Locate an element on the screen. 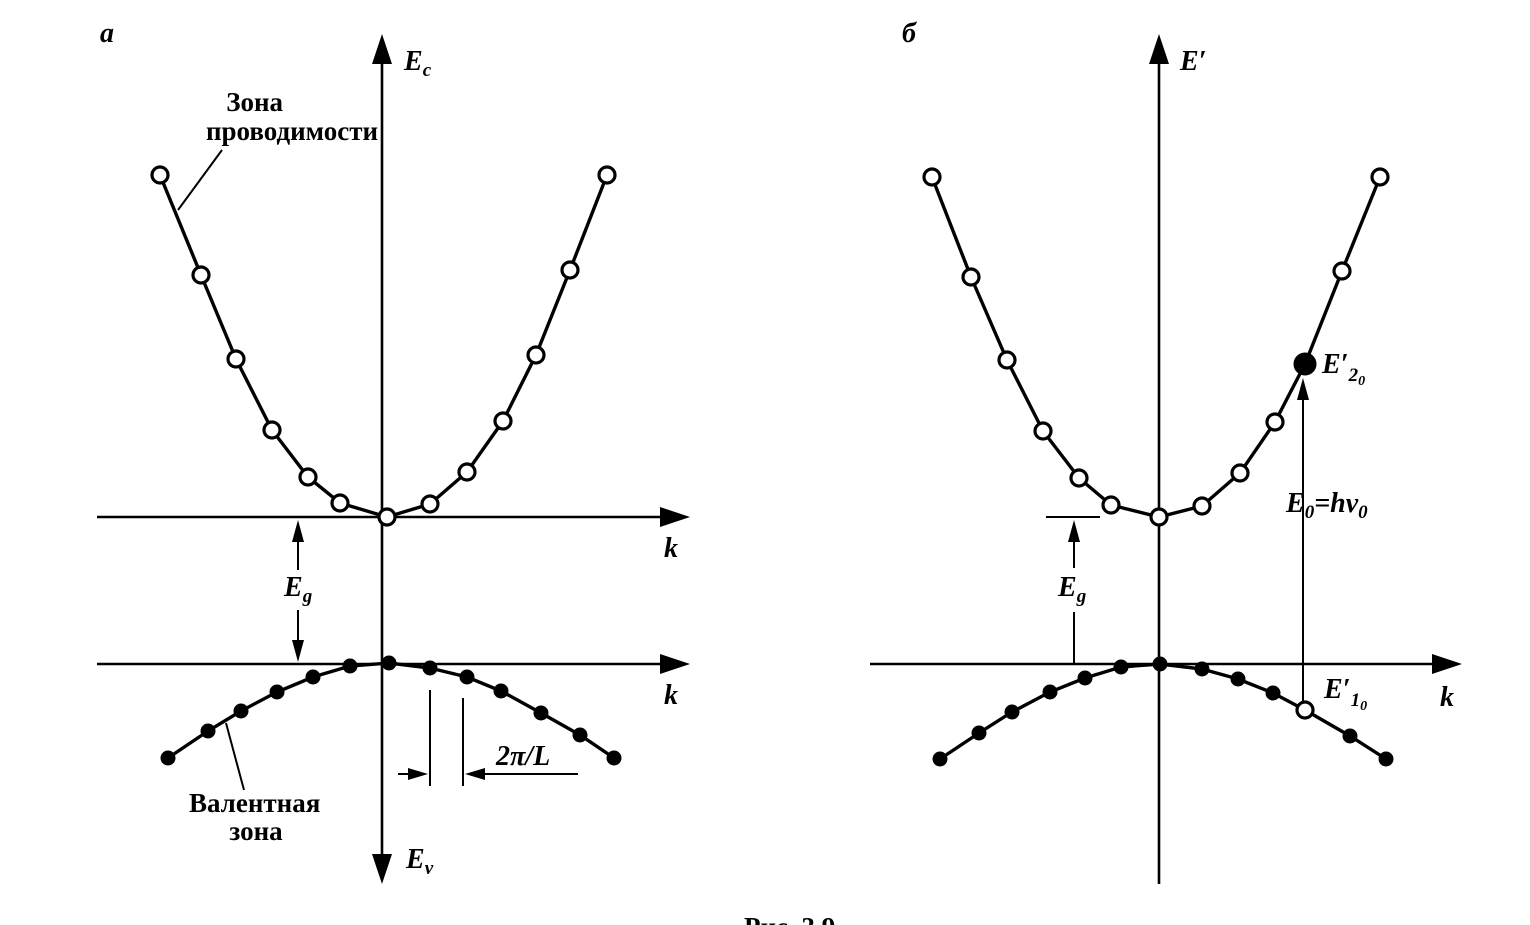 This screenshot has height=925, width=1530. panel-a-ec-sub: c is located at coordinates (427, 70).